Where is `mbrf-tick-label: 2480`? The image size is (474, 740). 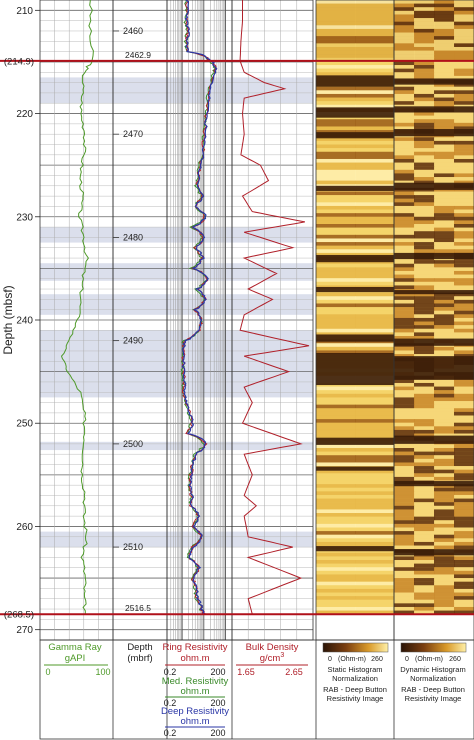 mbrf-tick-label: 2480 is located at coordinates (133, 237).